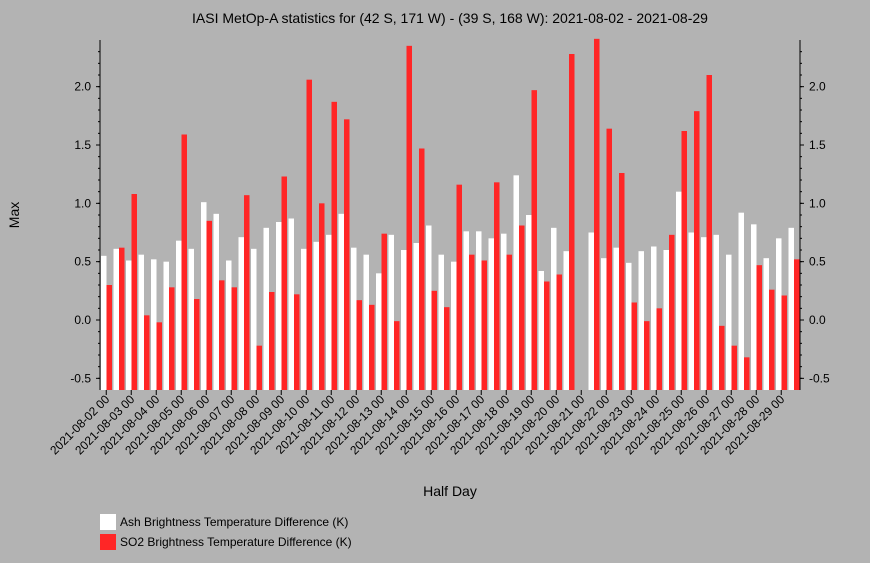  Describe the element at coordinates (80, 378) in the screenshot. I see `y-tick-label-left: -0.5` at that location.